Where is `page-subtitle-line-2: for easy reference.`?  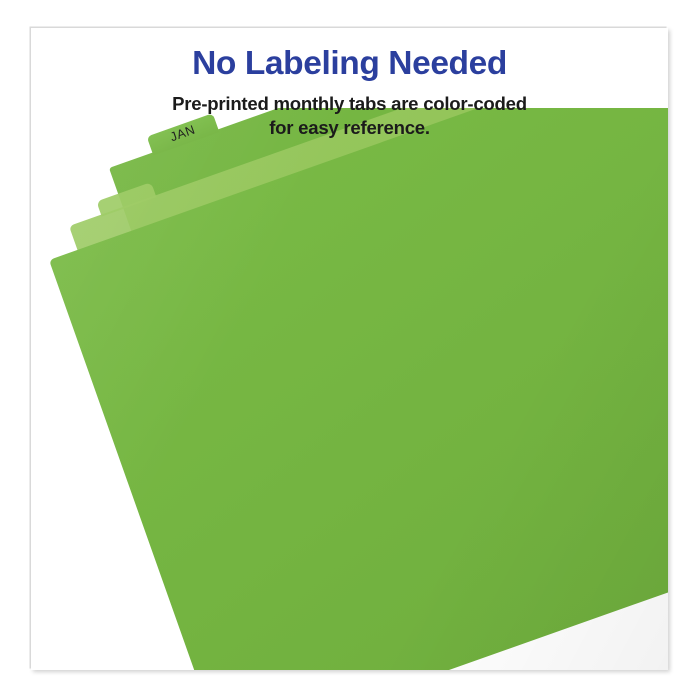
page-subtitle-line-2: for easy reference. is located at coordinates (349, 127).